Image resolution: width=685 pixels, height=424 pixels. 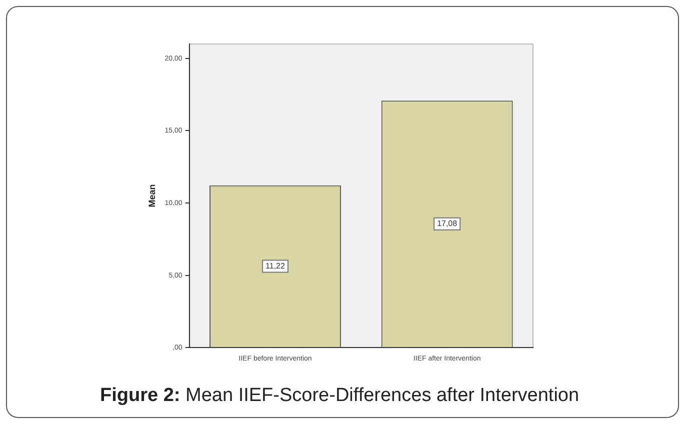 What do you see at coordinates (340, 396) in the screenshot?
I see `caption: Figure 2: Mean IIEF-Score-Differences after Intervention` at bounding box center [340, 396].